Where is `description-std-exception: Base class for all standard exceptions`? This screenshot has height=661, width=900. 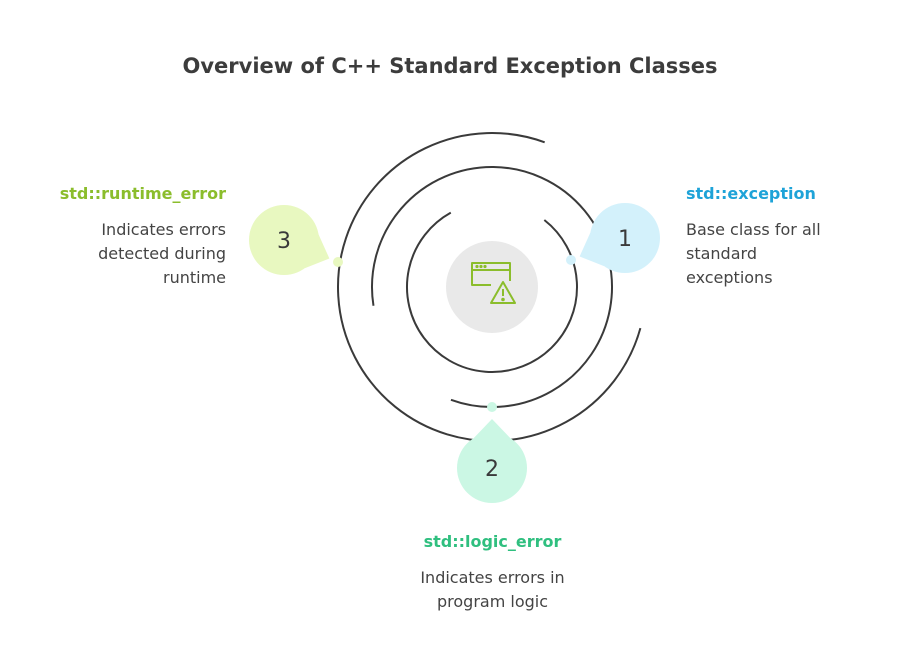
description-std-exception: Base class for all standard exceptions is located at coordinates (753, 253).